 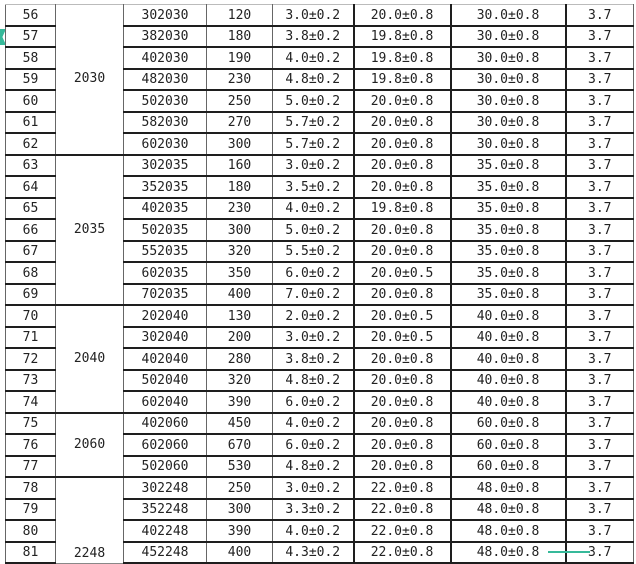 I want to click on model-cell: 602030, so click(x=165, y=144).